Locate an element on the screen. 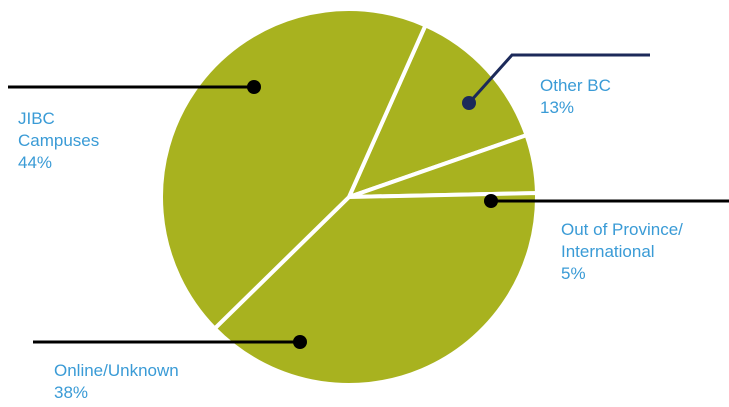 The image size is (729, 407). label-out-of-province-percent: 5% is located at coordinates (573, 273).